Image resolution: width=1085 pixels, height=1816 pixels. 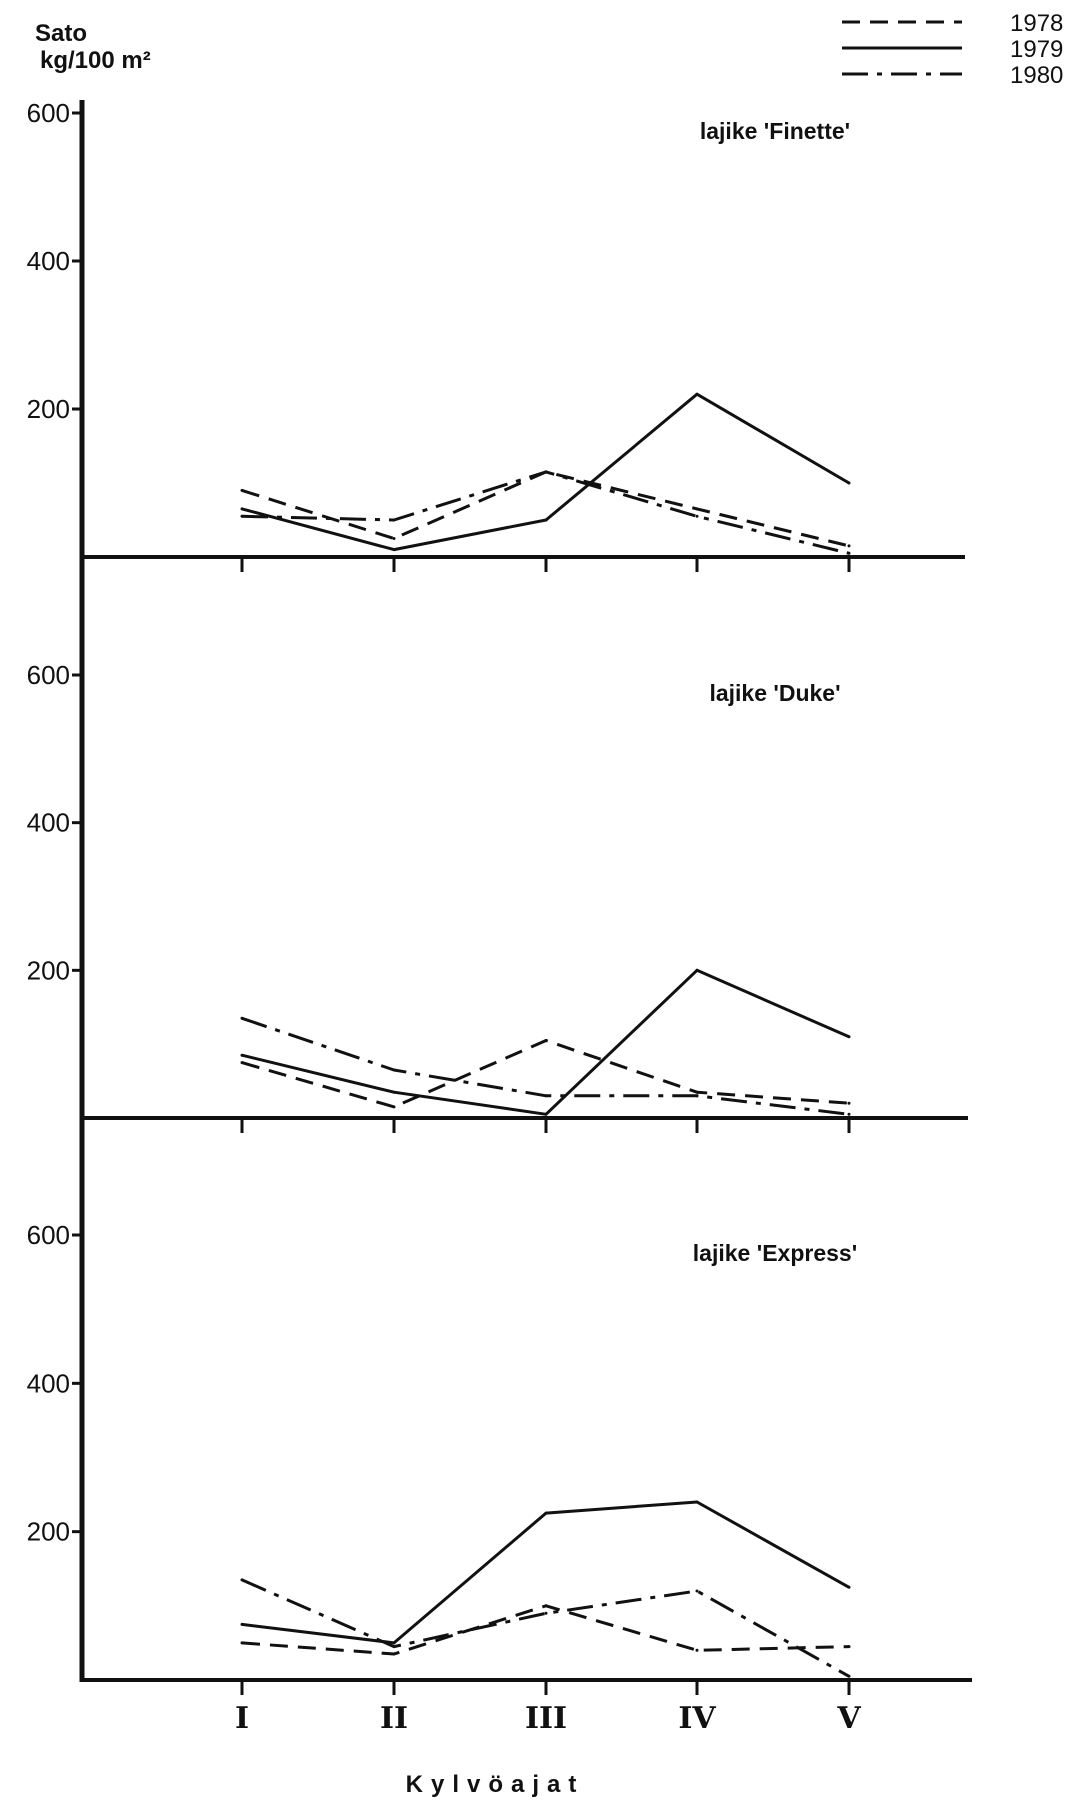 What do you see at coordinates (1036, 49) in the screenshot?
I see `legend-label-1979: 1979` at bounding box center [1036, 49].